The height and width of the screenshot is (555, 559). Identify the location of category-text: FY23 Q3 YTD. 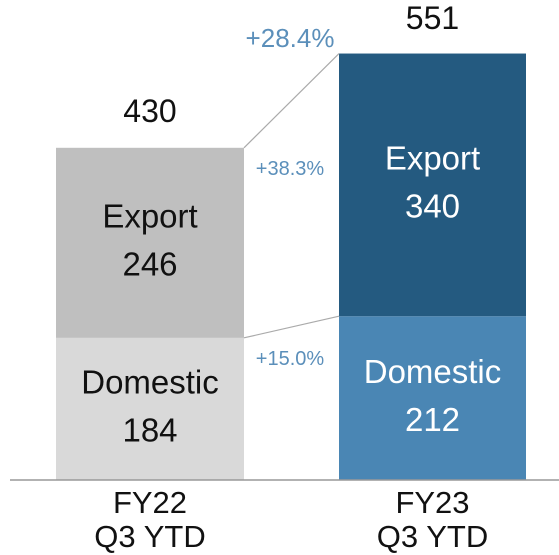
(432, 520).